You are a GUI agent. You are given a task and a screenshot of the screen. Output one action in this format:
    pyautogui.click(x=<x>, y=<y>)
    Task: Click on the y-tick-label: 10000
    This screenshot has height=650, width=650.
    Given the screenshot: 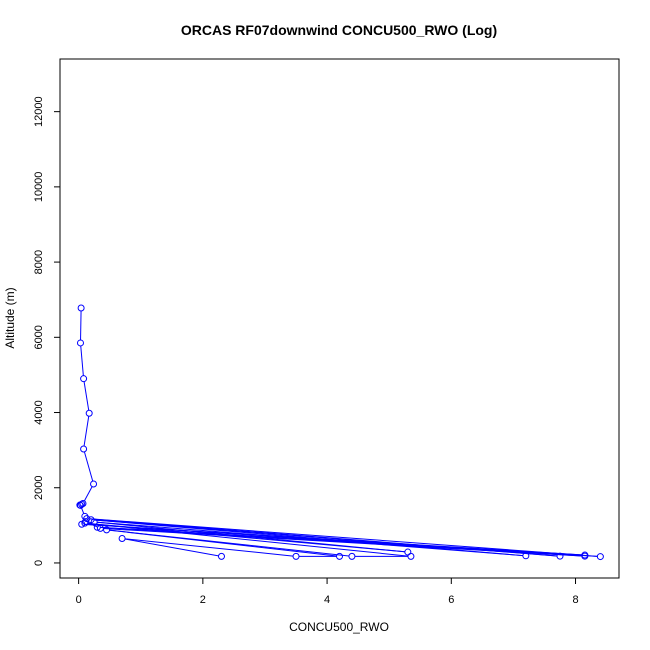 What is the action you would take?
    pyautogui.click(x=39, y=187)
    